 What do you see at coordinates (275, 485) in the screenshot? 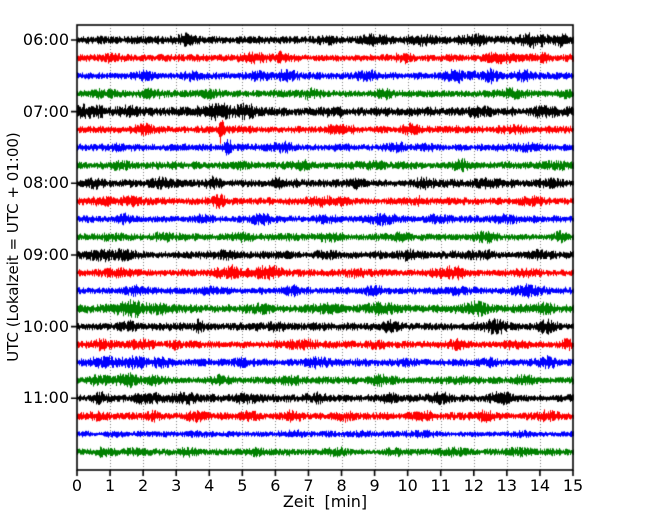
I see `x-tick-label: 6` at bounding box center [275, 485].